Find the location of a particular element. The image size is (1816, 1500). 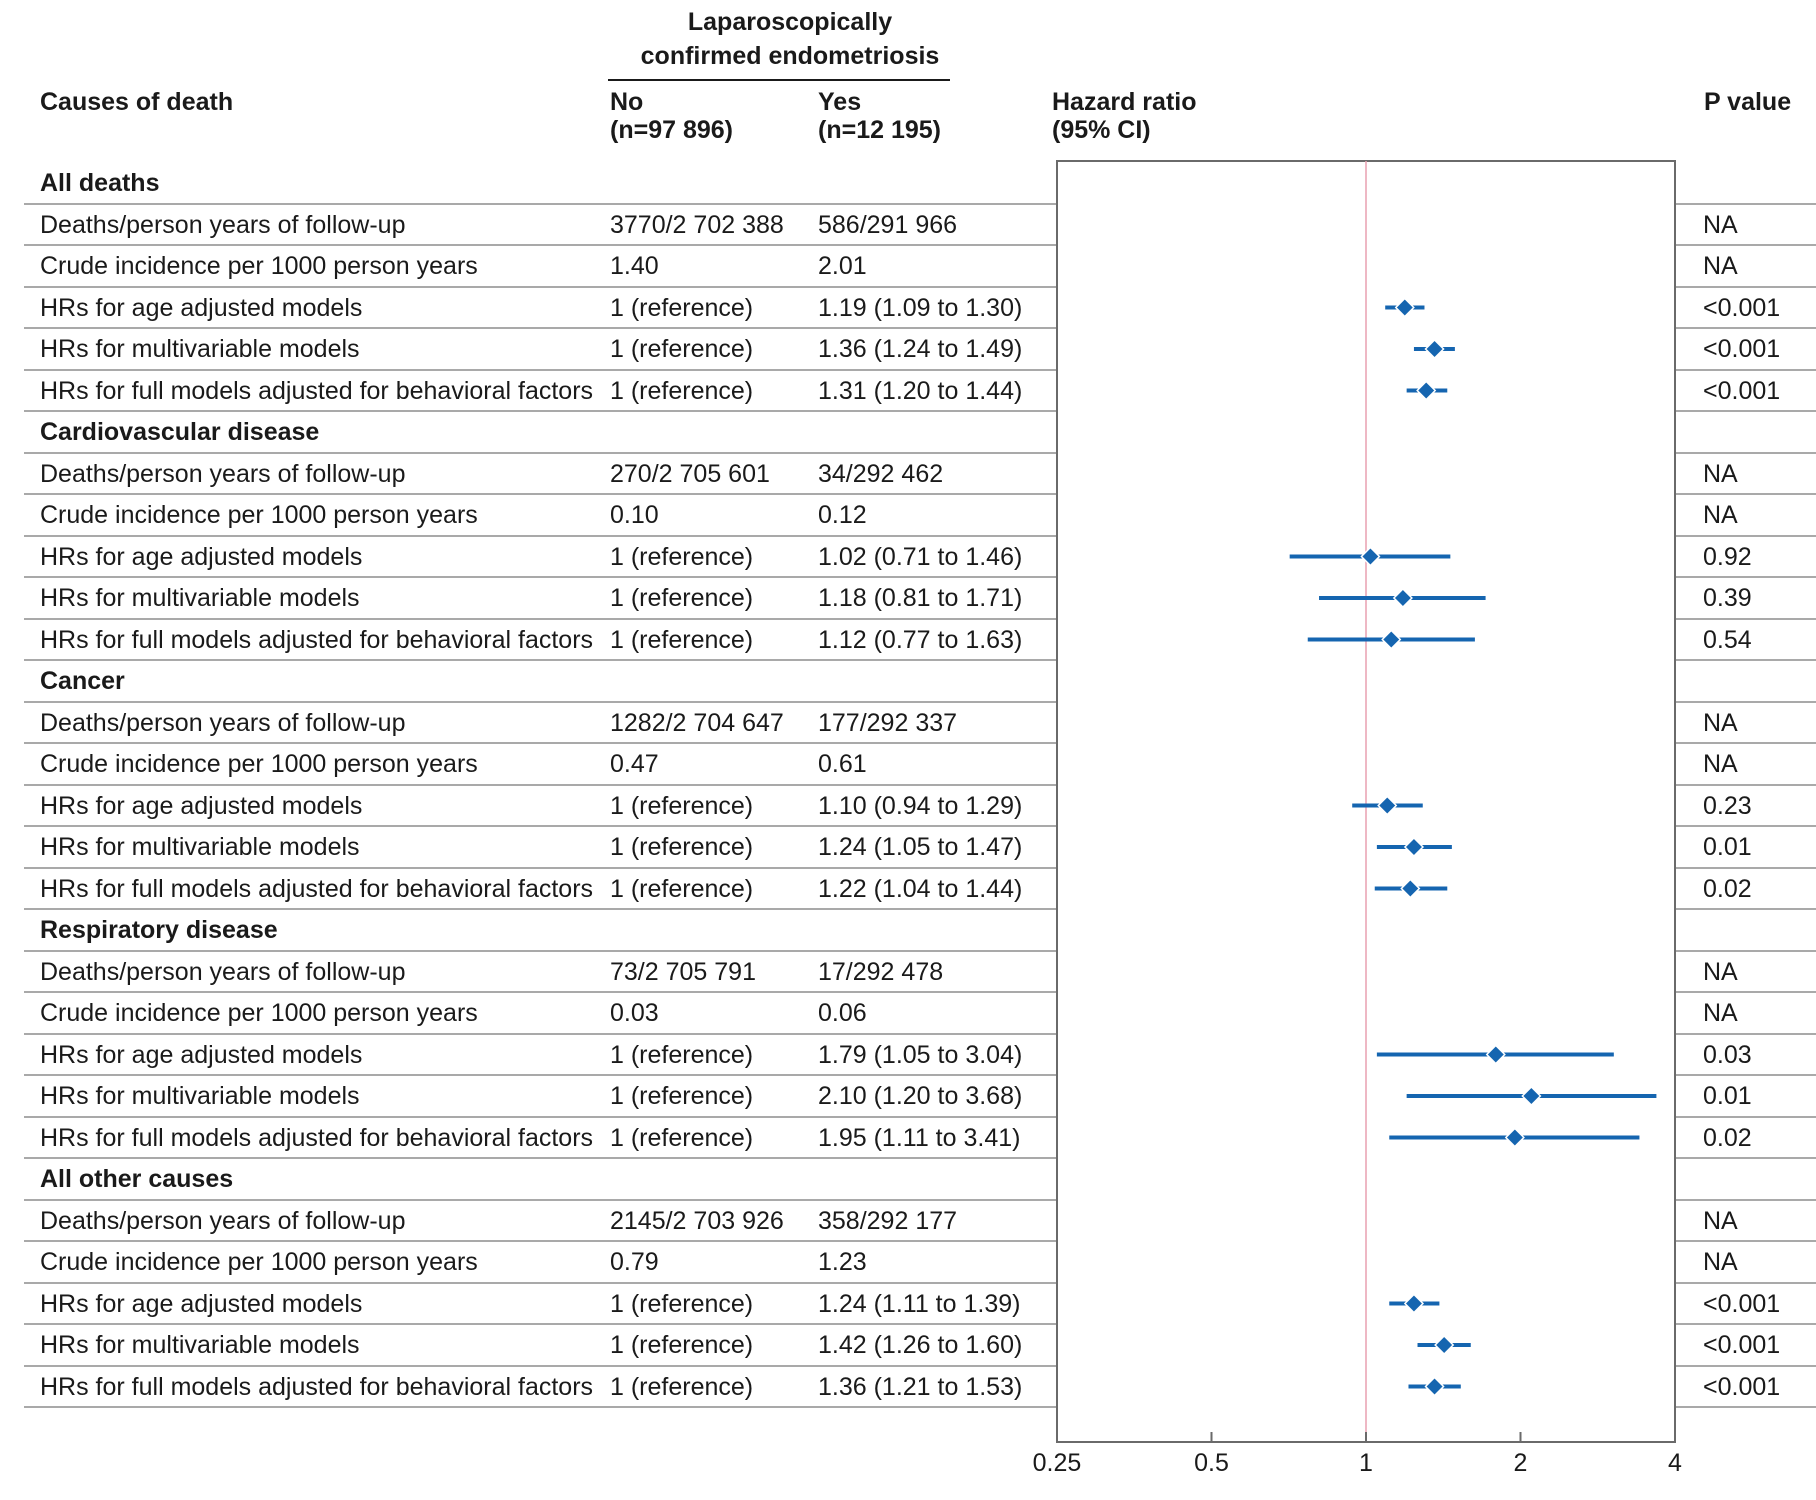

no-group-value: 0.79 is located at coordinates (634, 1262).